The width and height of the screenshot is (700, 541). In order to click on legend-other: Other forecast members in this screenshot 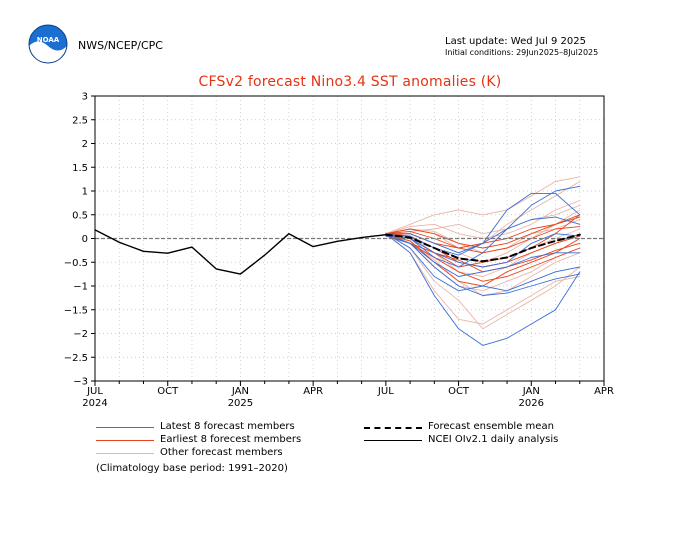, I will do `click(221, 452)`.